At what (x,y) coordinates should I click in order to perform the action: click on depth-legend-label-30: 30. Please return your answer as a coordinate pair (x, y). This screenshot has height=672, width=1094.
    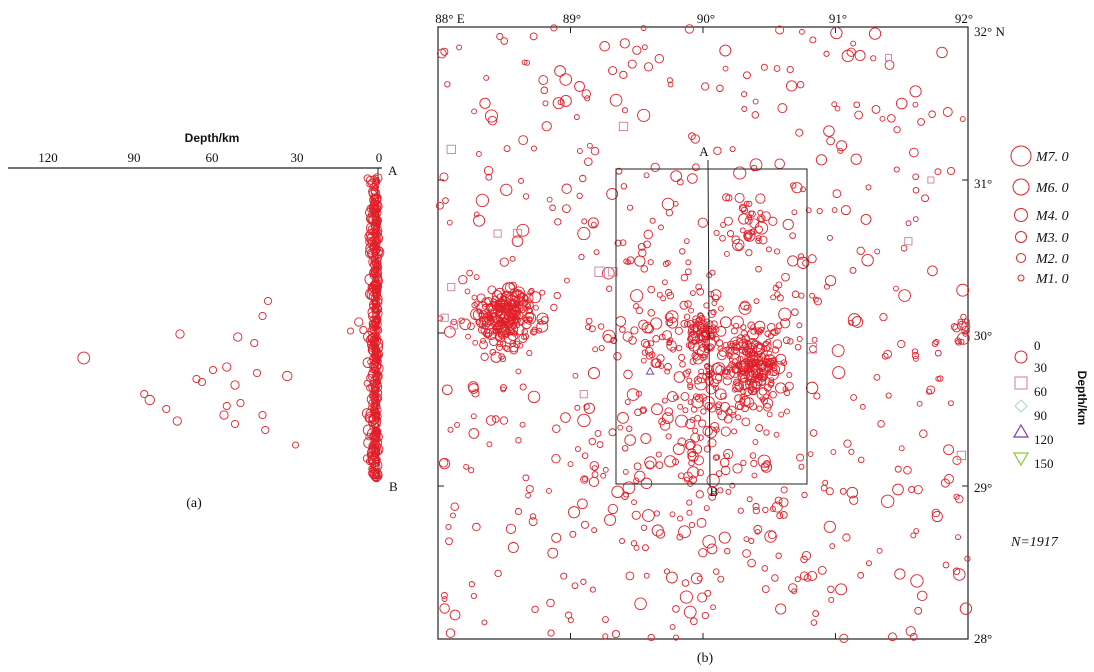
    Looking at the image, I should click on (1040, 367).